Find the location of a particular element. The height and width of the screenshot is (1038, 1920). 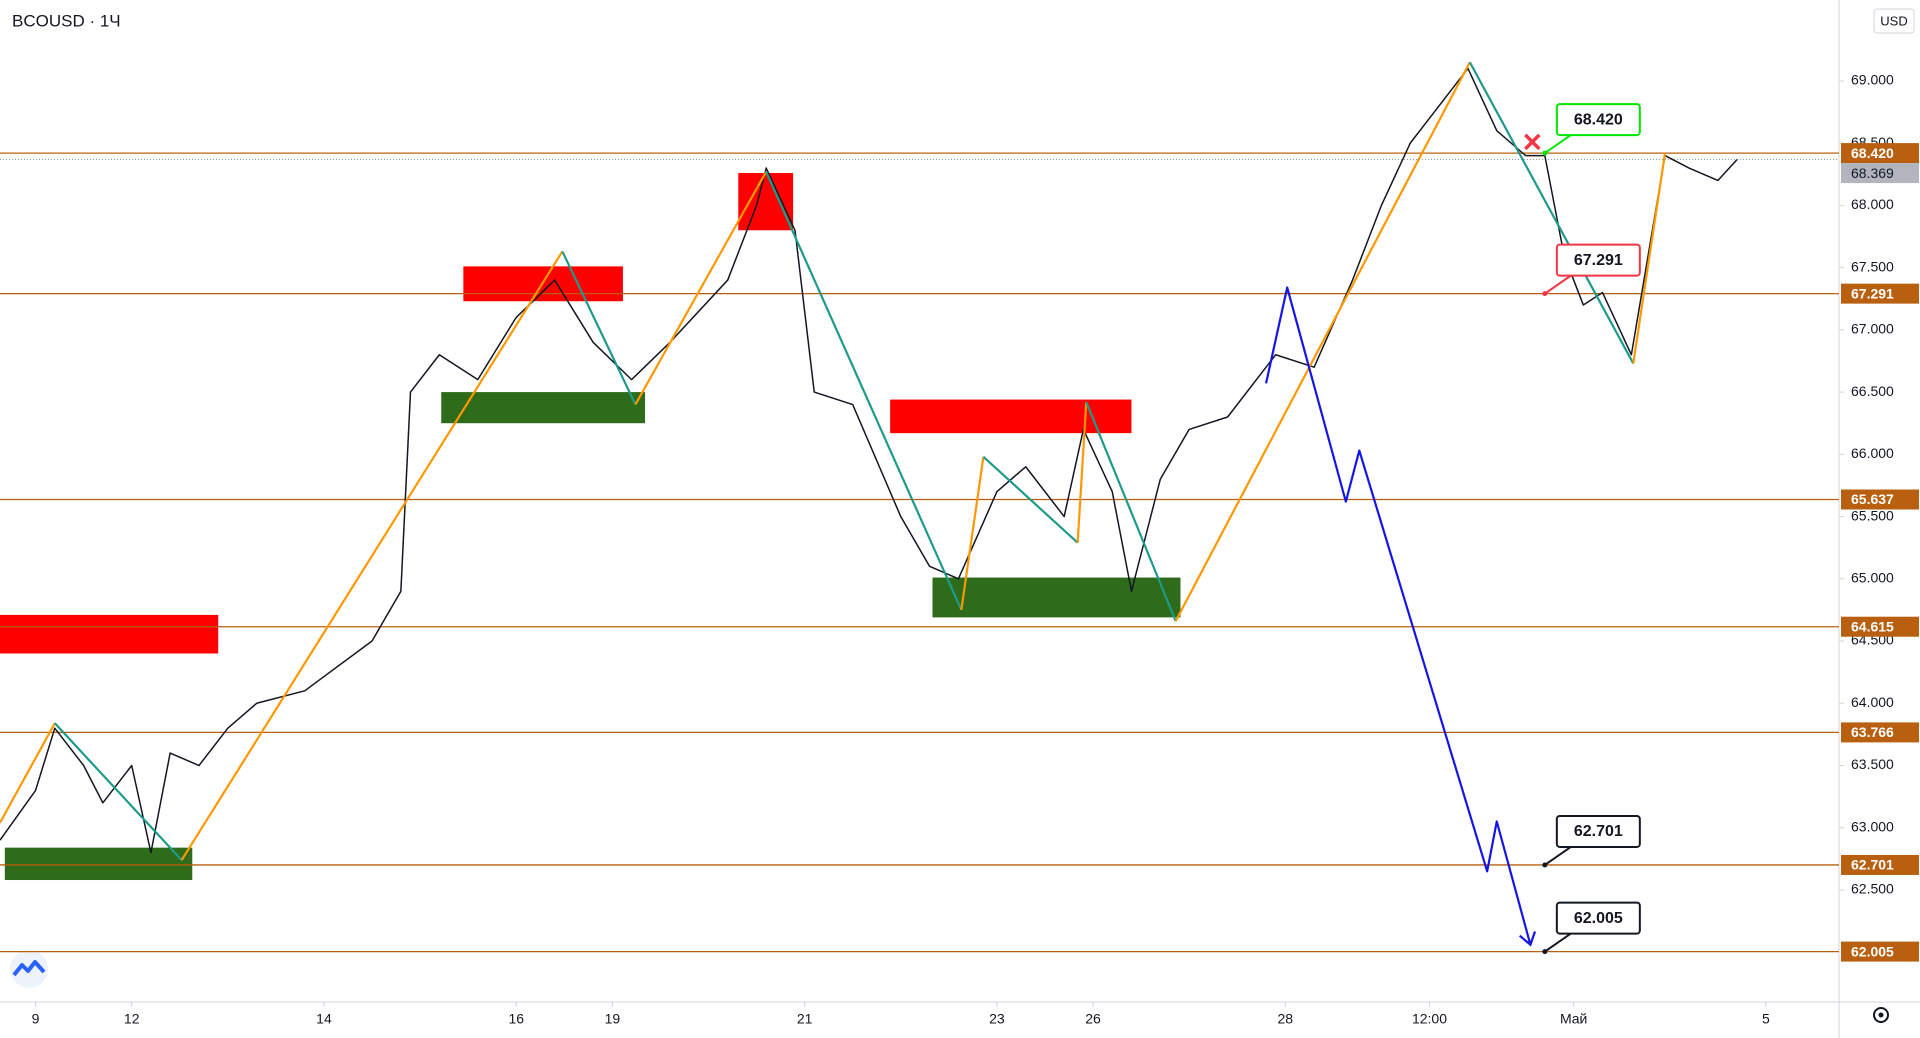

level-axis-label: 63.766 is located at coordinates (1872, 732).